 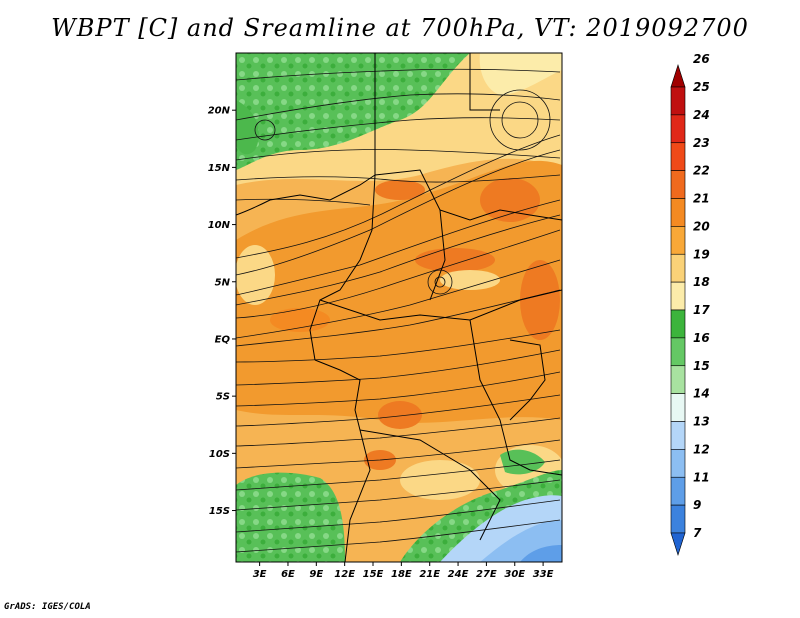 What do you see at coordinates (701, 115) in the screenshot?
I see `colorbar-label: 24` at bounding box center [701, 115].